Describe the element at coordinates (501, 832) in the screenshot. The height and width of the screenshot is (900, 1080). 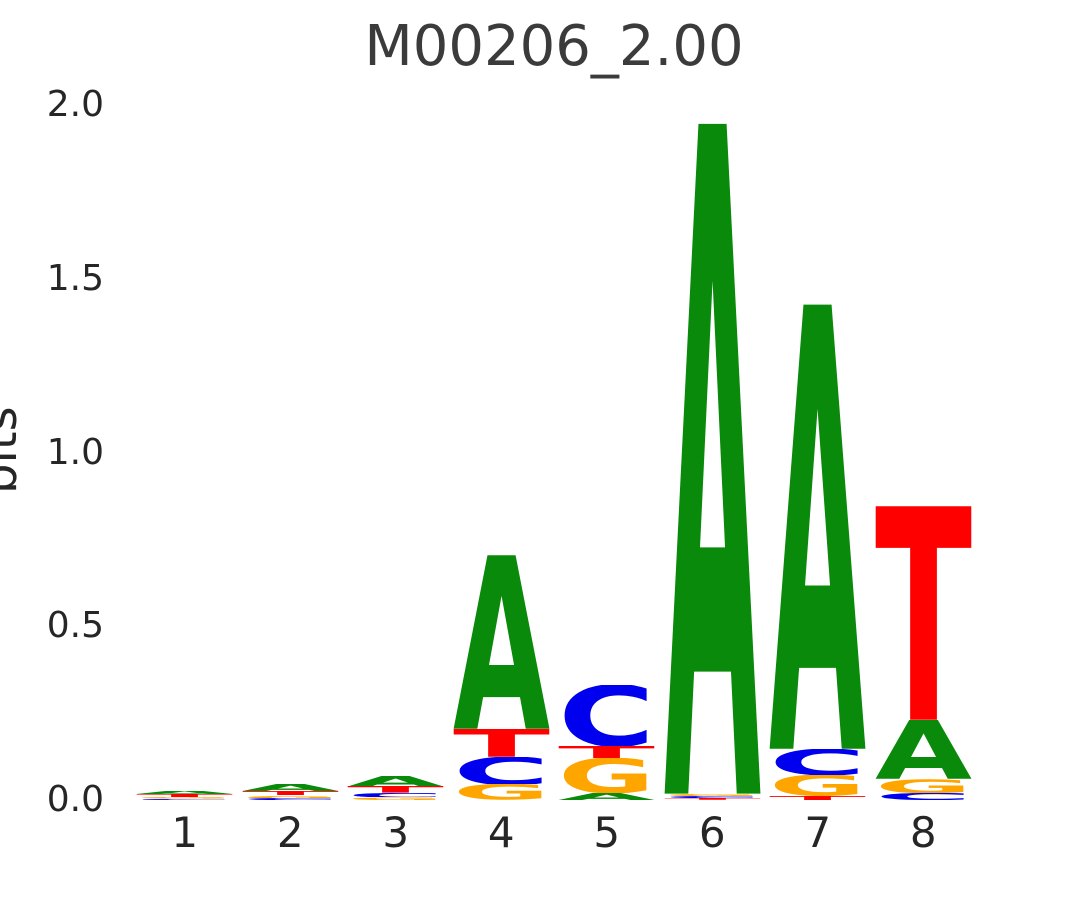
I see `x-tick-label: 4` at that location.